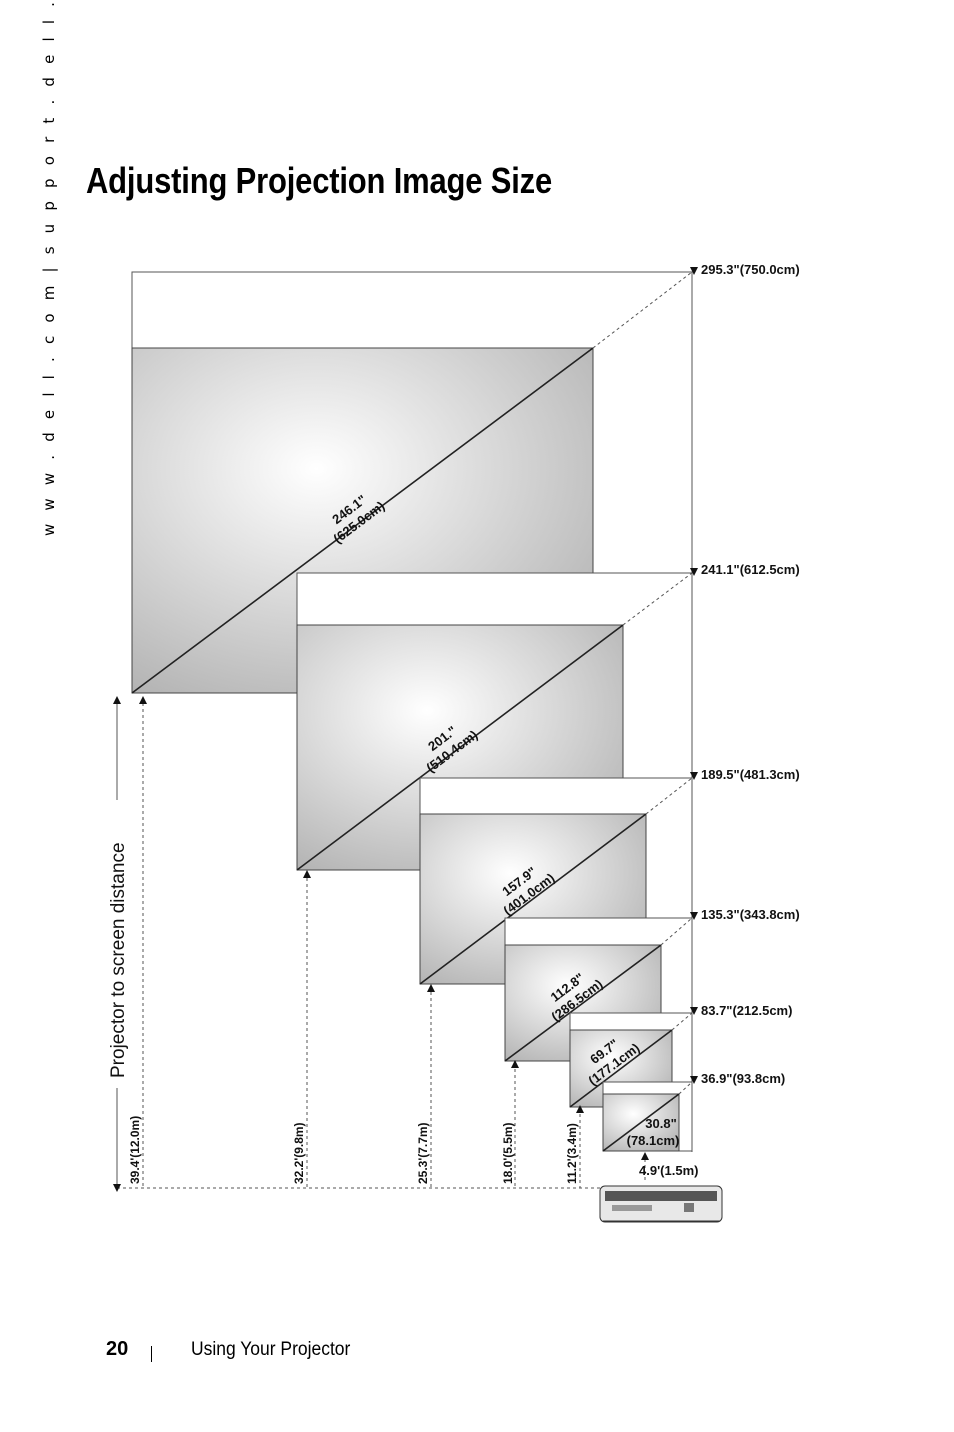 The image size is (954, 1432). I want to click on projector-image, so click(661, 1204).